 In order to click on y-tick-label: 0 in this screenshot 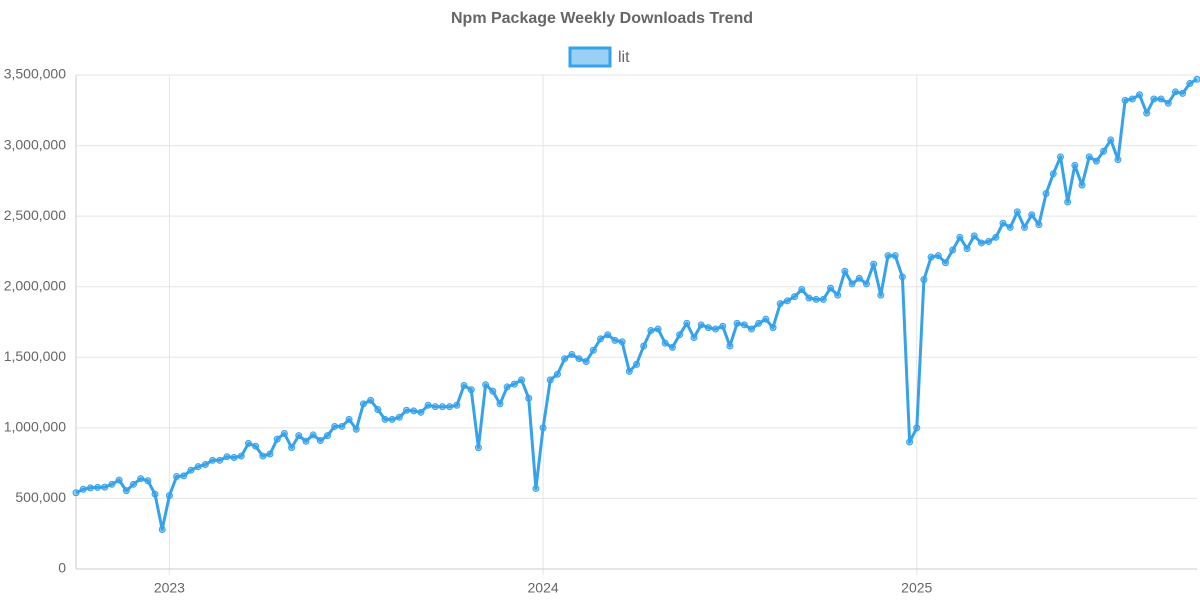, I will do `click(62, 568)`.